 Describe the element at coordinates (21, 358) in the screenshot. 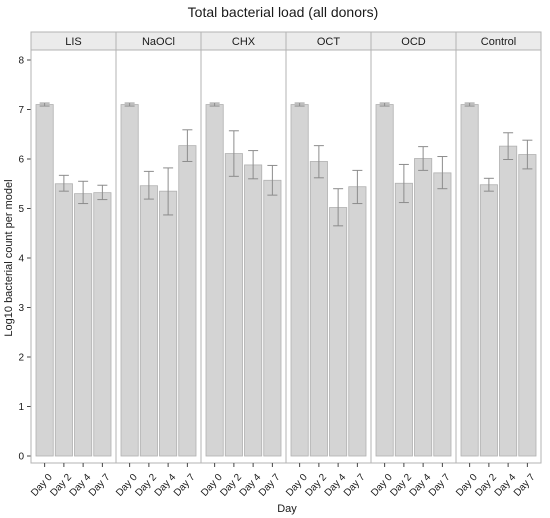

I see `y-tick-label: 2` at that location.